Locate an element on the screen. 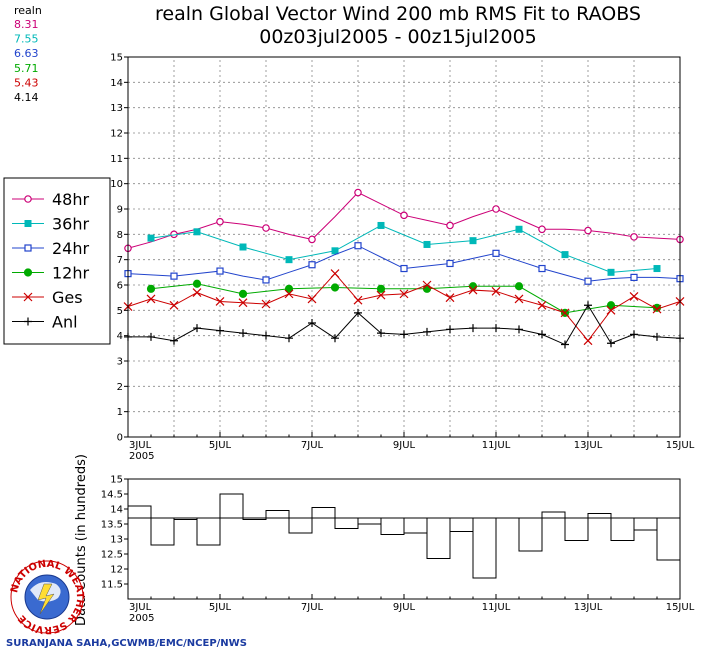 Image resolution: width=712 pixels, height=650 pixels. y-tick-label: 9 is located at coordinates (120, 210).